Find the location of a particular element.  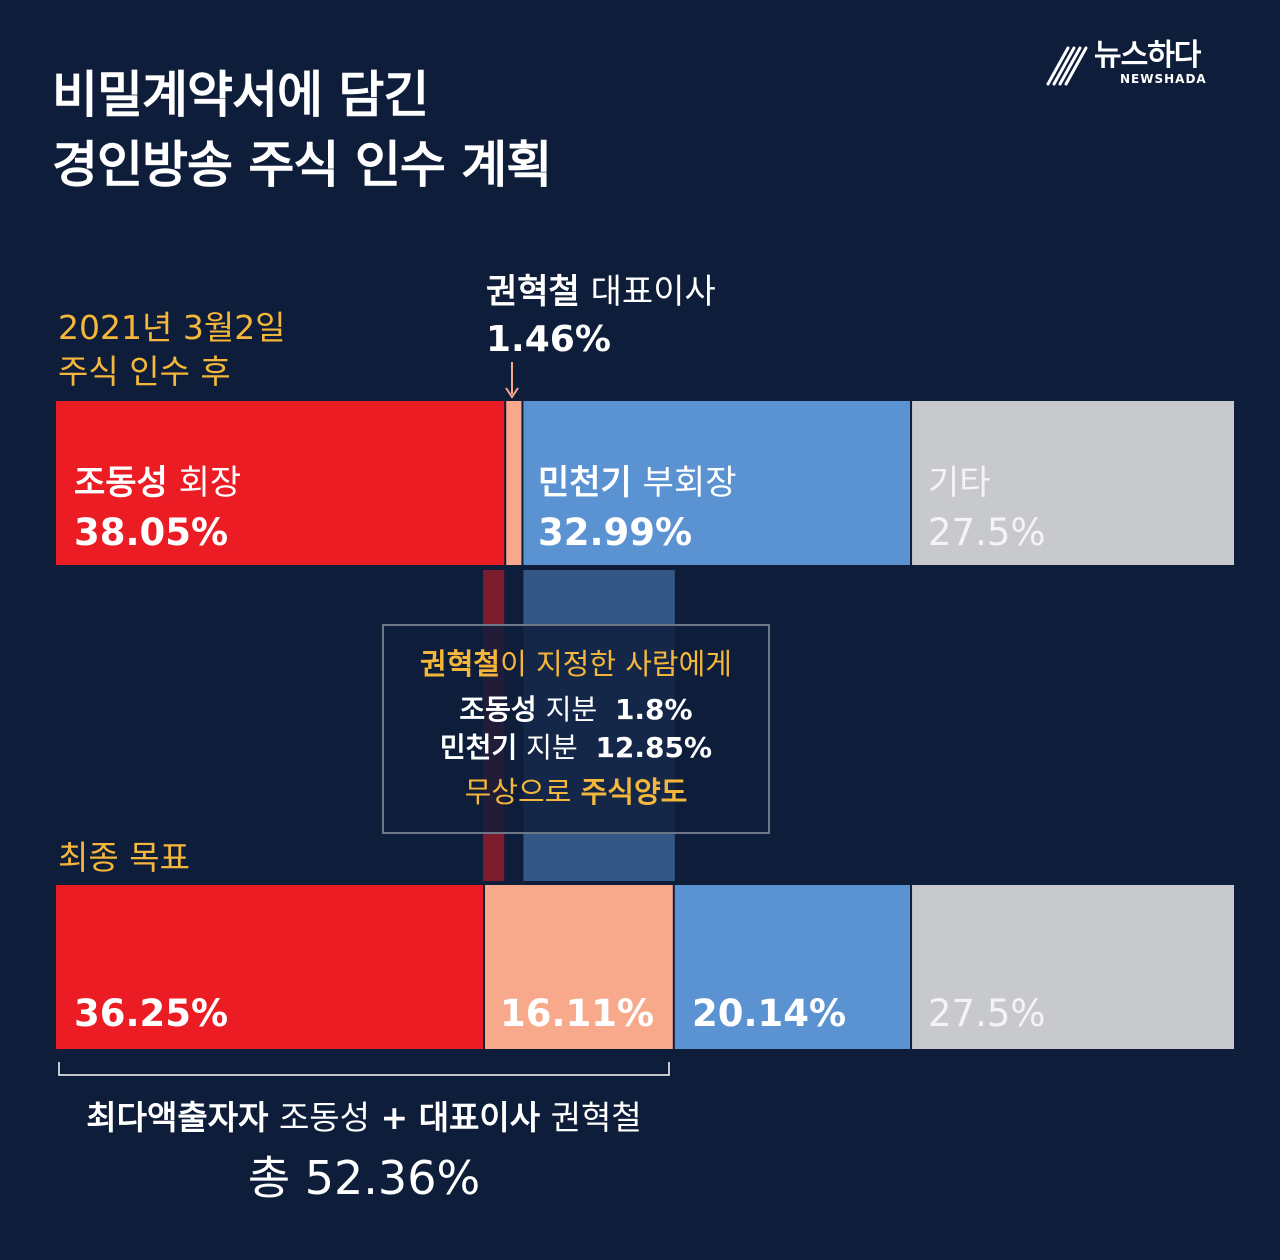

bar-row1-min is located at coordinates (717, 483).